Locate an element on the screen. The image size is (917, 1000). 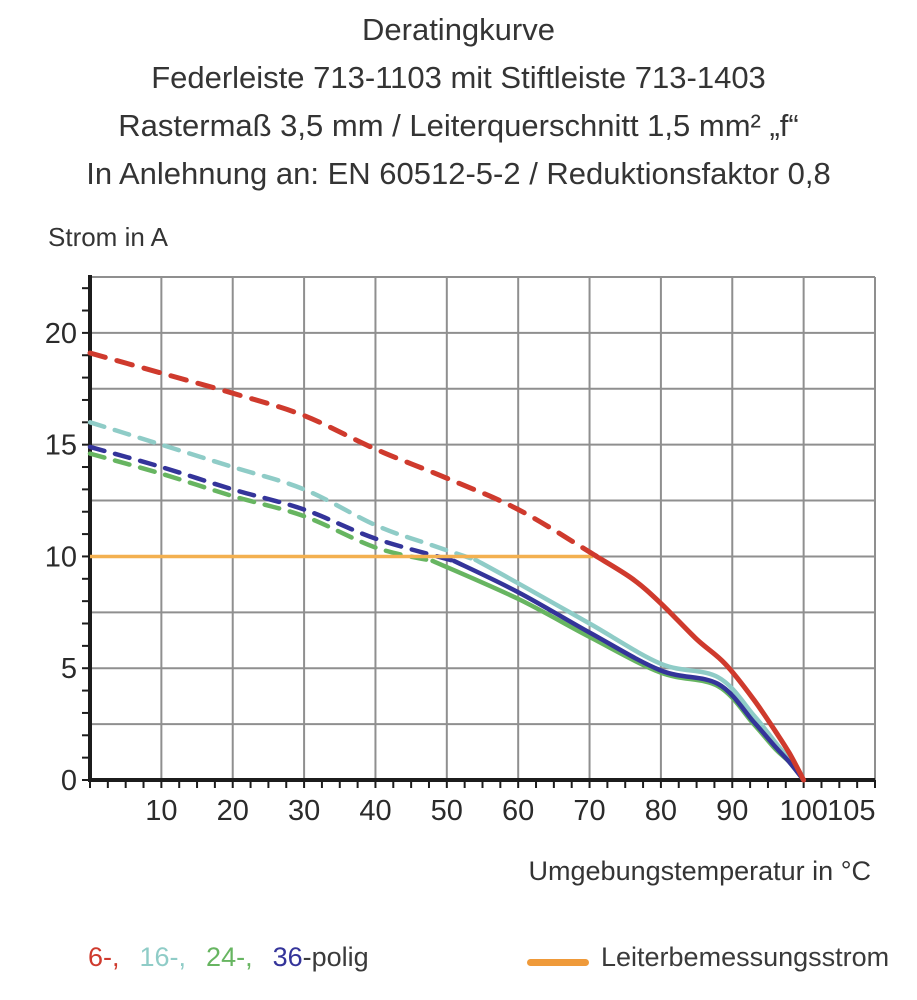
x-tick-label: 40 is located at coordinates (375, 811).